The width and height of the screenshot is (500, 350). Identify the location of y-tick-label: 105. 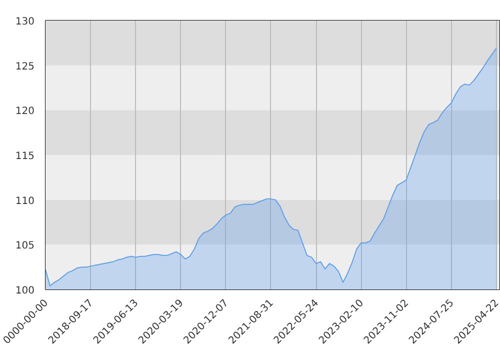
(25, 246).